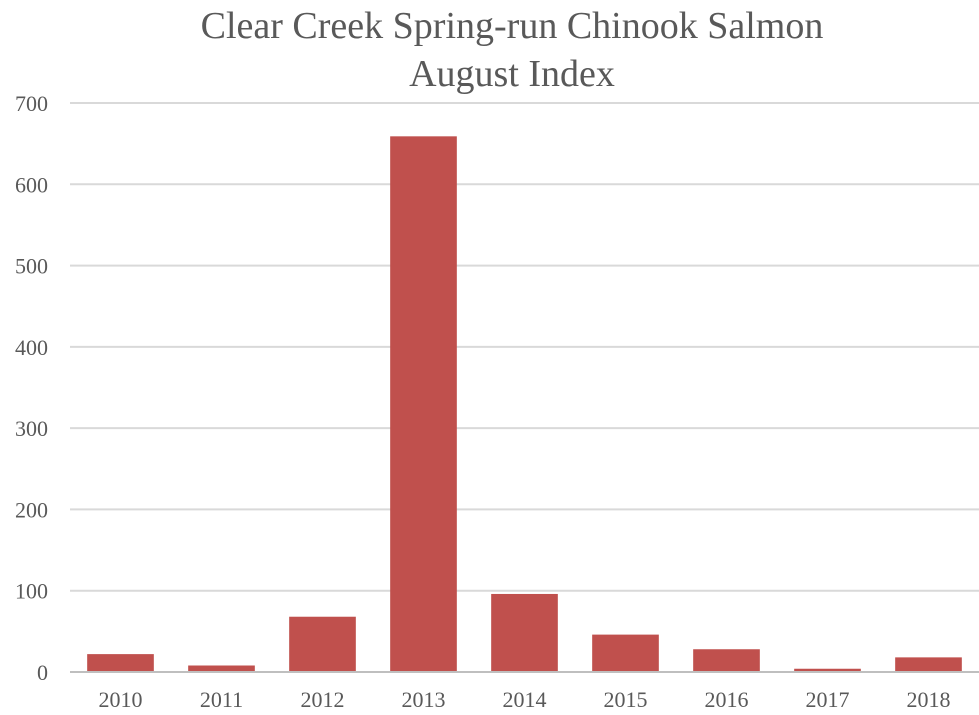  Describe the element at coordinates (423, 404) in the screenshot. I see `bar-2013` at that location.